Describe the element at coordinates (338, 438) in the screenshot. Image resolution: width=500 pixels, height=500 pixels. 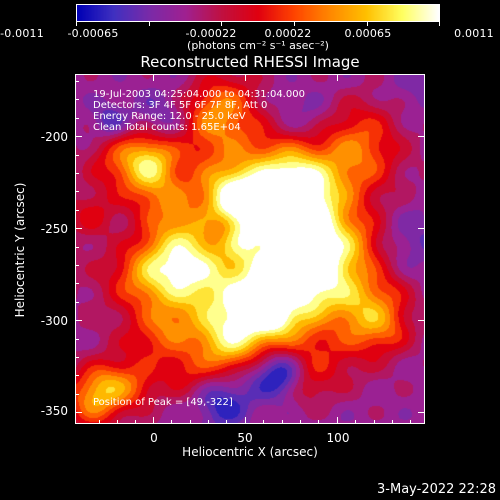
I see `x-tick-label: 100` at that location.